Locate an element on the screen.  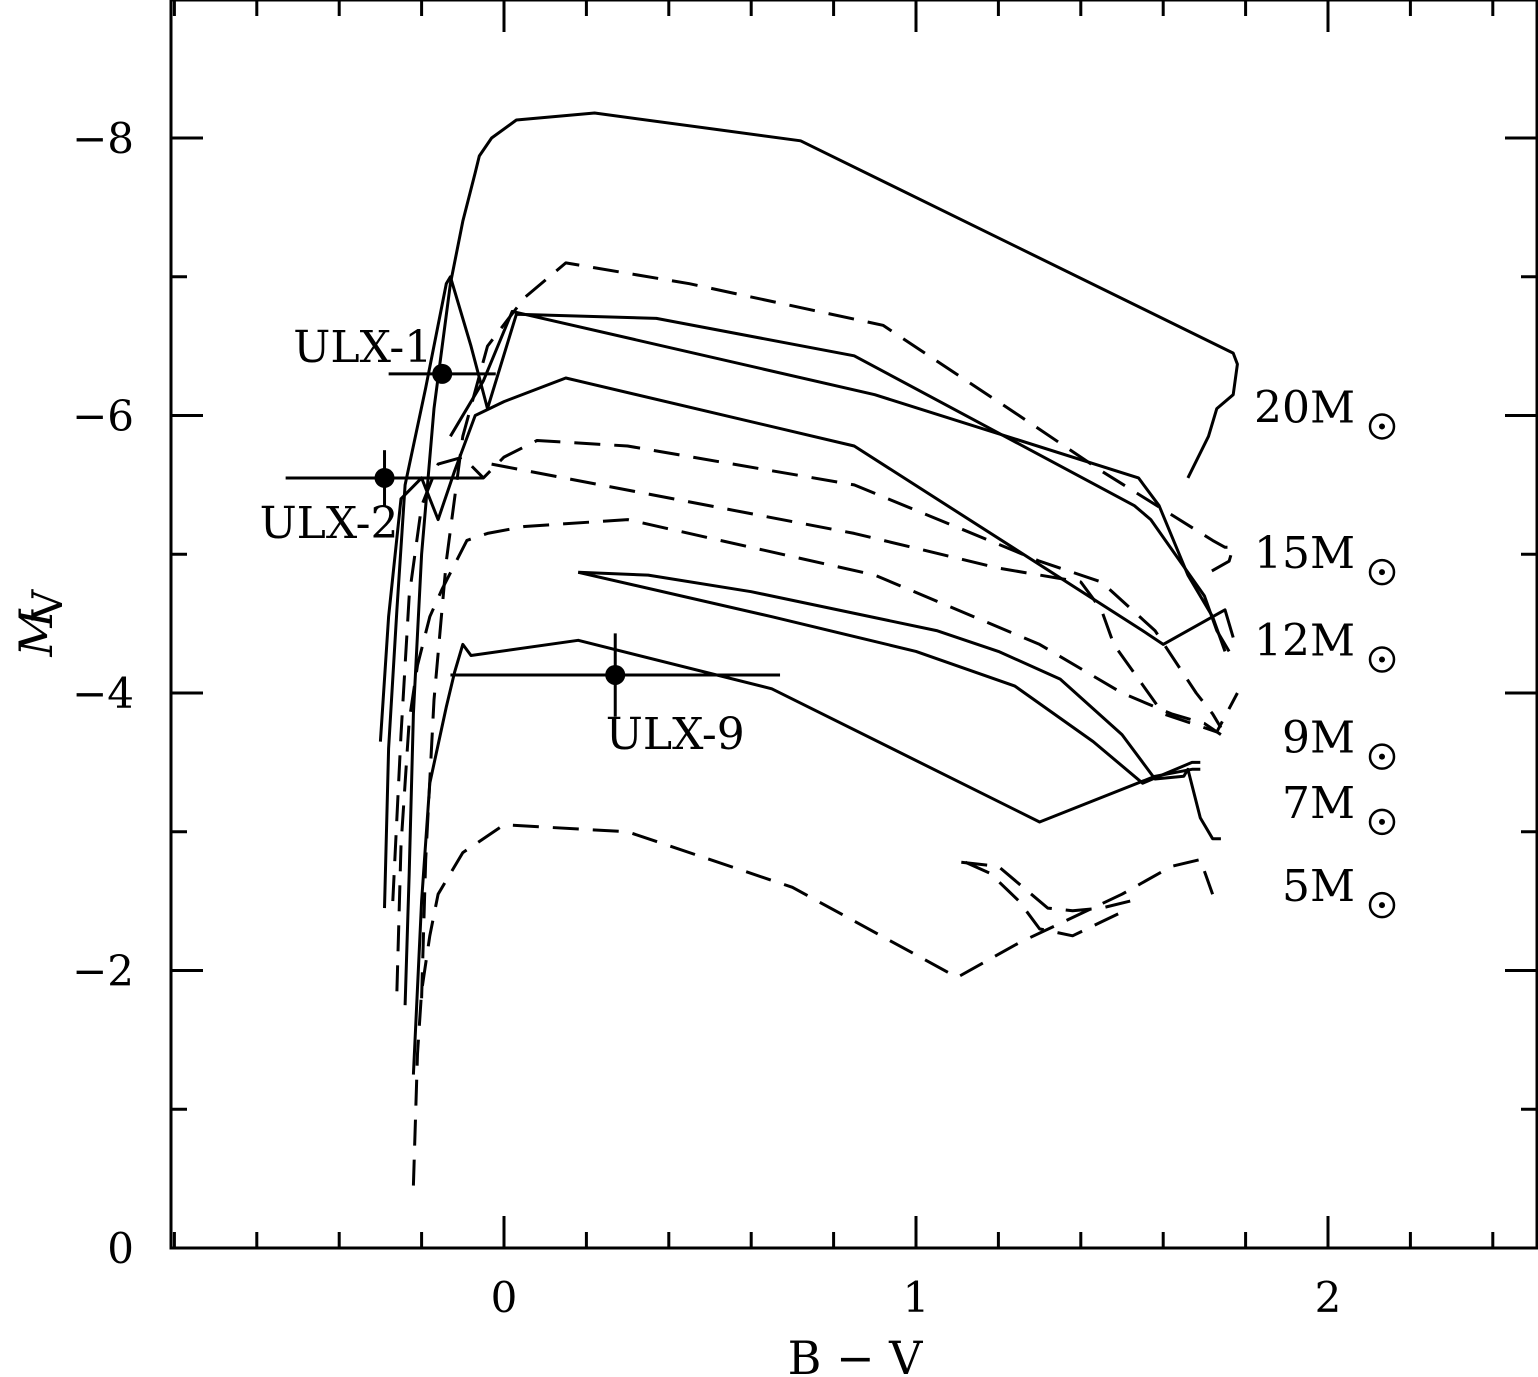
mass-labels: 20M 15M 12M 9M 7M 5M is located at coordinates (1325, 650).